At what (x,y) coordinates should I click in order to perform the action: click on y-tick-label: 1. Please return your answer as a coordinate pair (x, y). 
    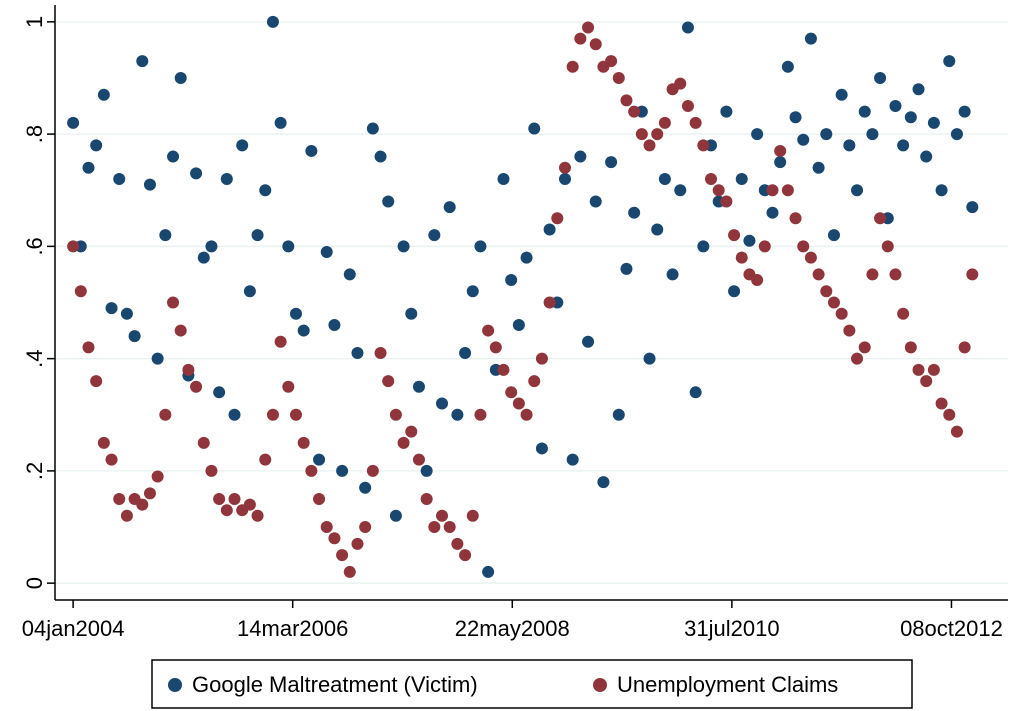
    Looking at the image, I should click on (34, 22).